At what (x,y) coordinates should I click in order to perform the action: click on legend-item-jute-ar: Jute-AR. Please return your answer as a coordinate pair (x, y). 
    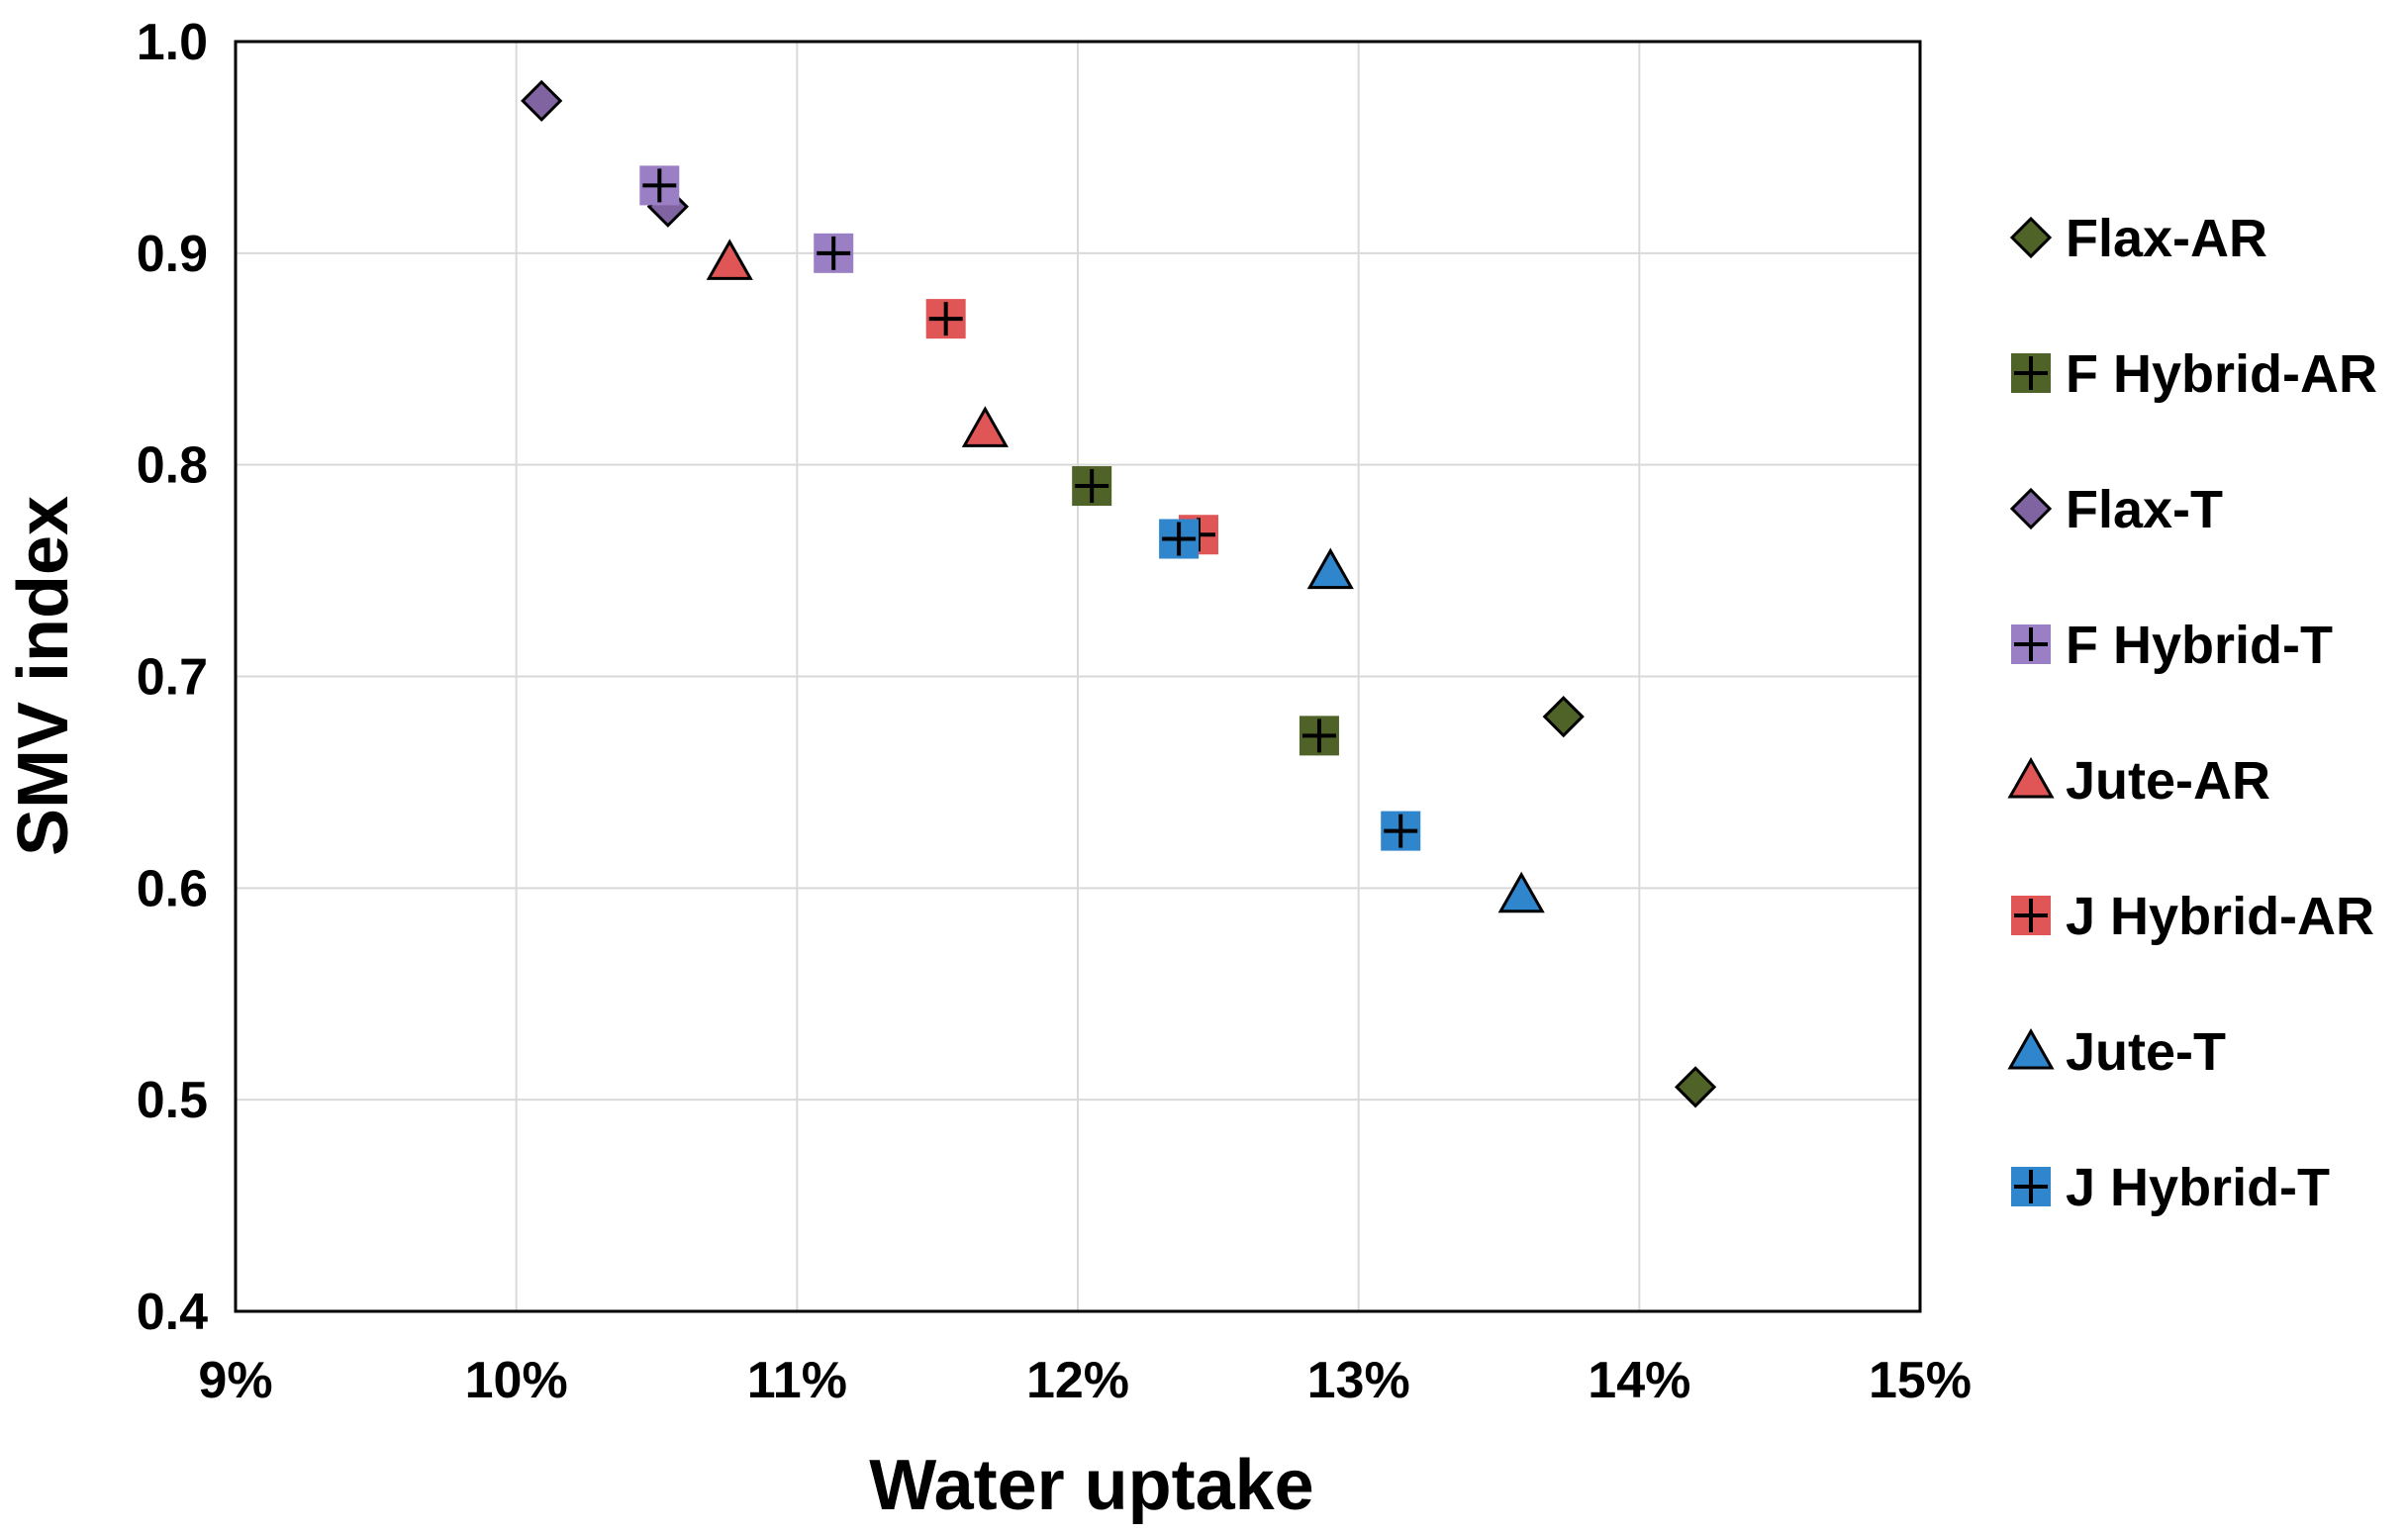
    Looking at the image, I should click on (2138, 781).